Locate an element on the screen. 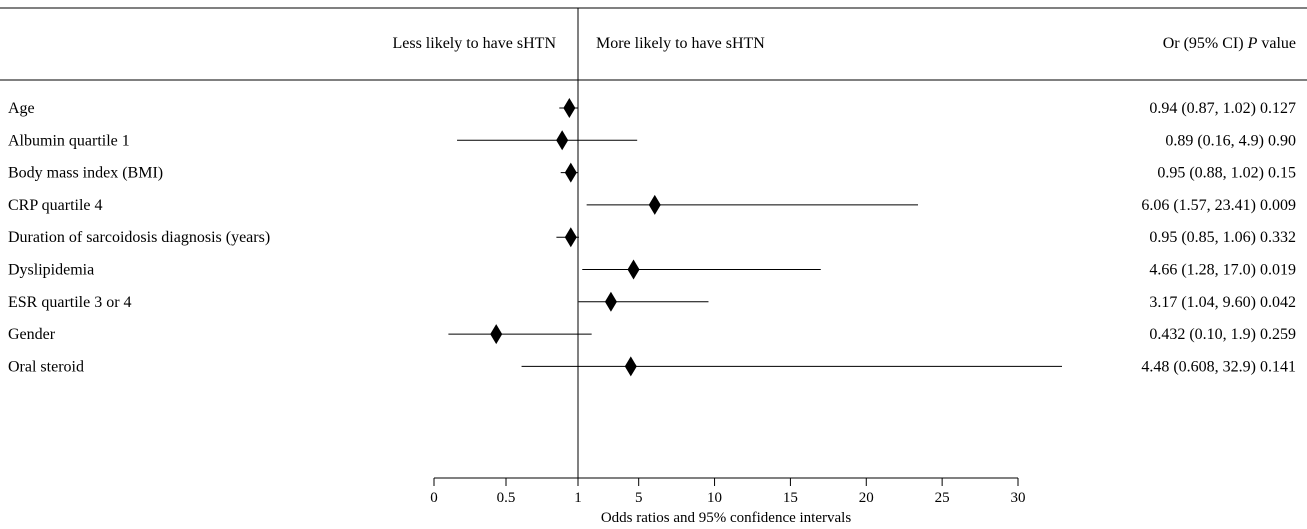 The image size is (1307, 529). header-or-prefix: Or (95% CI) is located at coordinates (1205, 43).